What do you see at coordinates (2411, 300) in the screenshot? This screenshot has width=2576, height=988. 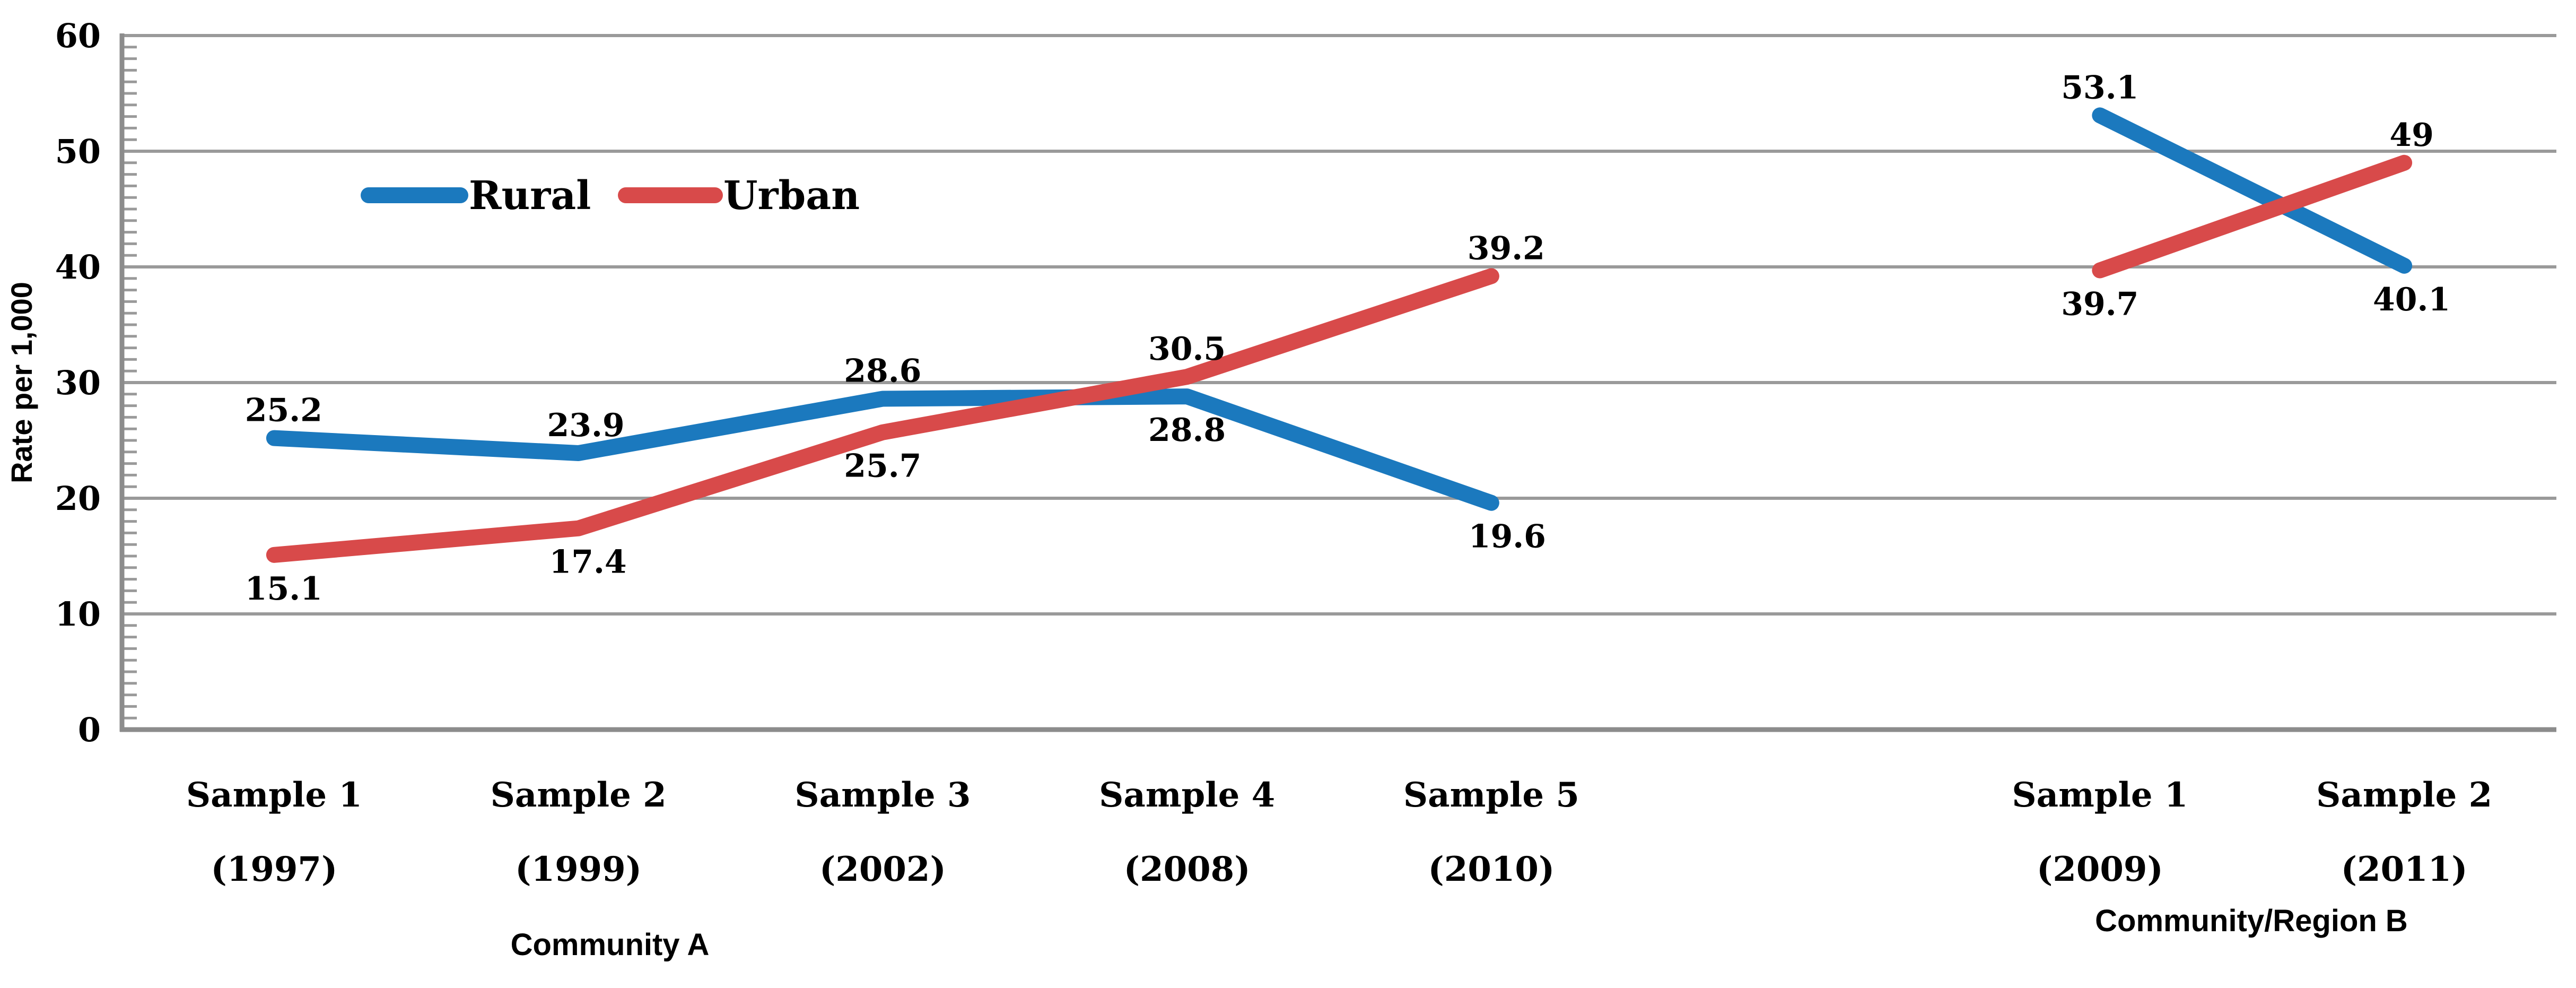 I see `rural-data-label: 40.1` at bounding box center [2411, 300].